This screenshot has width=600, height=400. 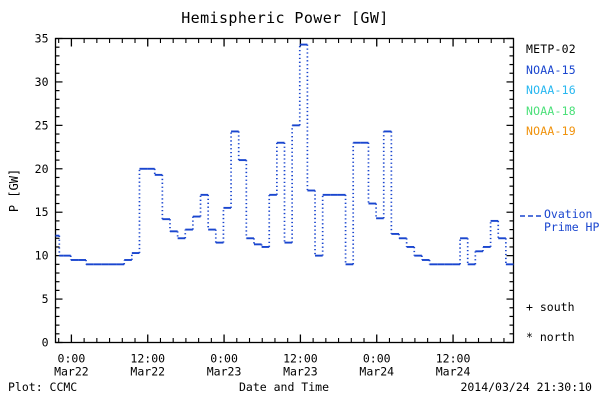 I want to click on dashed-line-icon, so click(x=531, y=214).